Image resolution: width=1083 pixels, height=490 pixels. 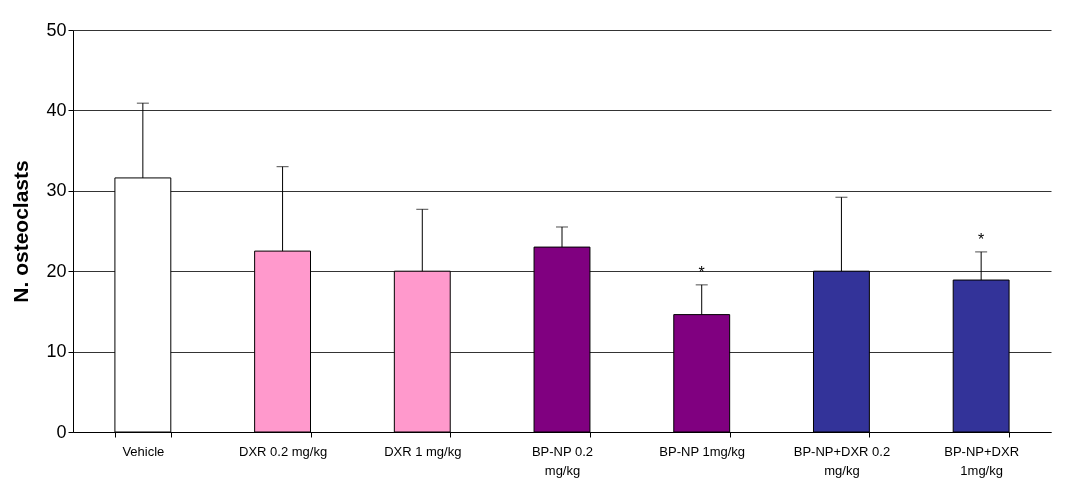 I want to click on y-tick-label: 10, so click(x=56, y=351).